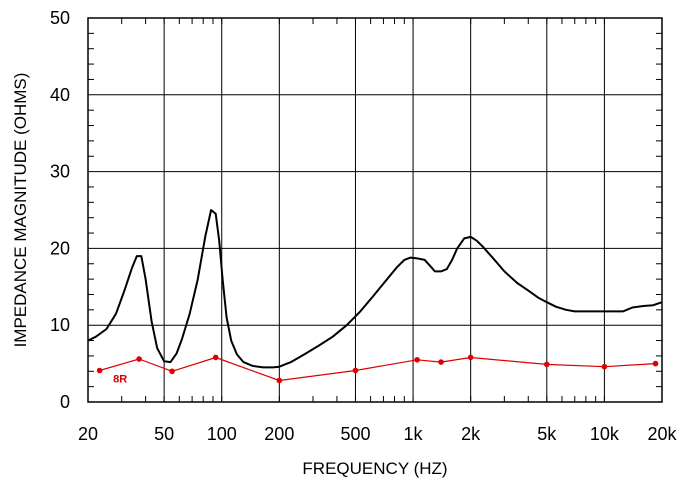 This screenshot has height=490, width=690. What do you see at coordinates (65, 402) in the screenshot?
I see `y-tick-label: 0` at bounding box center [65, 402].